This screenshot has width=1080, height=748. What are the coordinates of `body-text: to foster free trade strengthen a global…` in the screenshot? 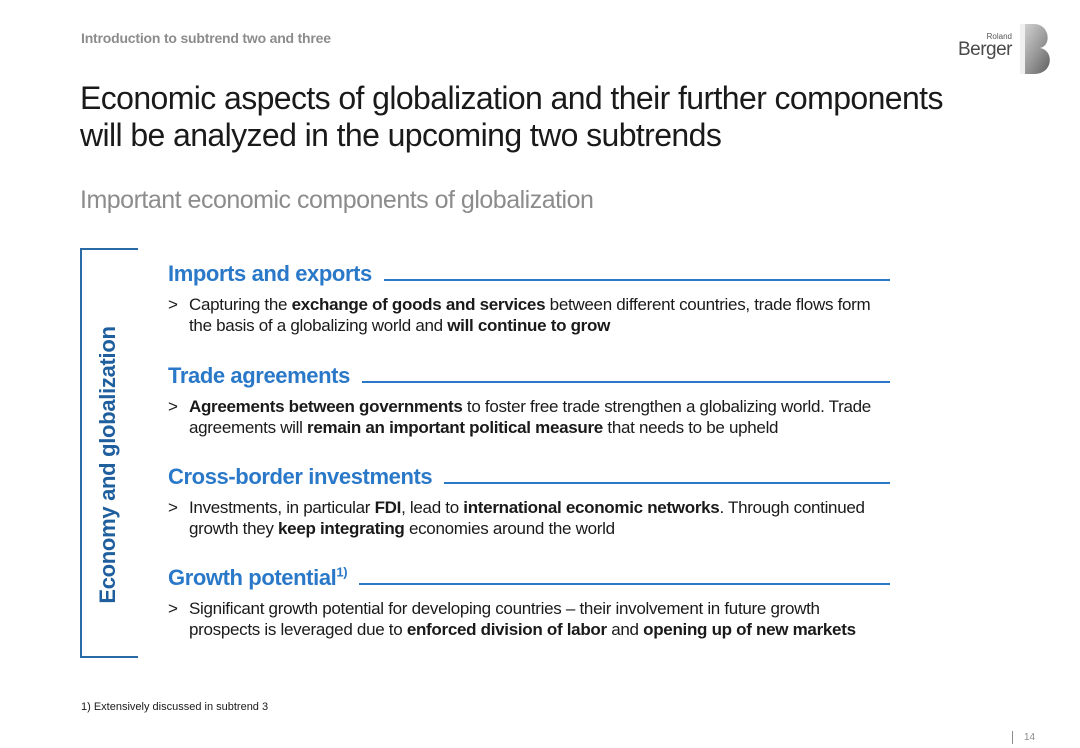 It's located at (530, 417).